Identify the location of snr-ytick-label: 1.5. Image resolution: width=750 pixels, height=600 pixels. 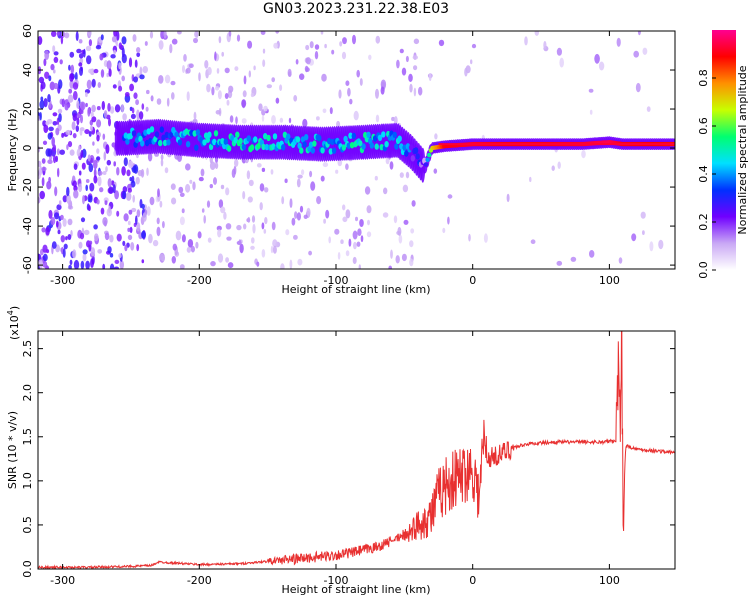
(27, 437).